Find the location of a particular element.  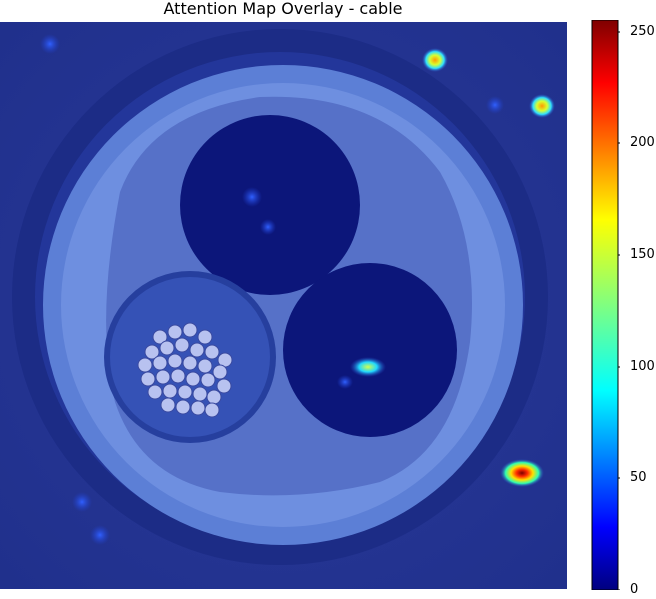

hotspot-bottom-right is located at coordinates (522, 473).